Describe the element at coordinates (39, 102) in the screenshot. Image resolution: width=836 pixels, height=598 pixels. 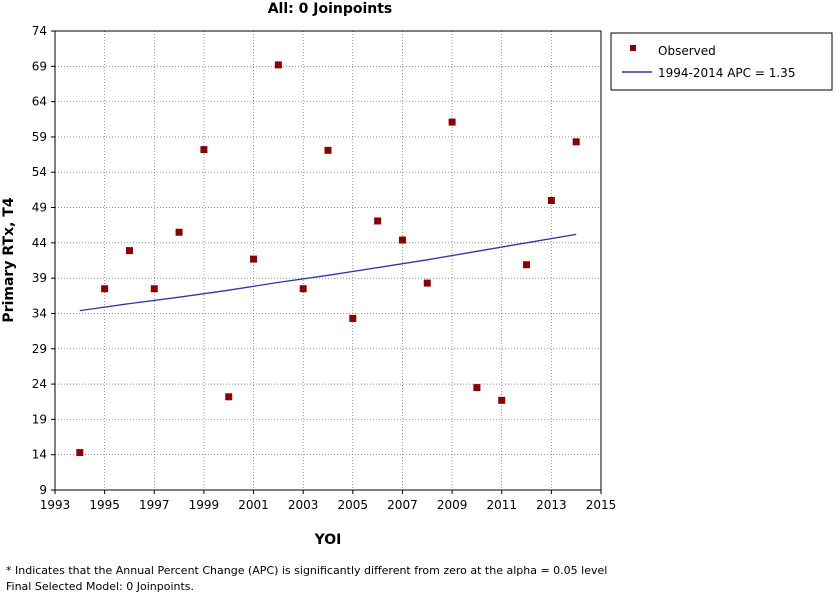
I see `y-tick-label: 64` at that location.